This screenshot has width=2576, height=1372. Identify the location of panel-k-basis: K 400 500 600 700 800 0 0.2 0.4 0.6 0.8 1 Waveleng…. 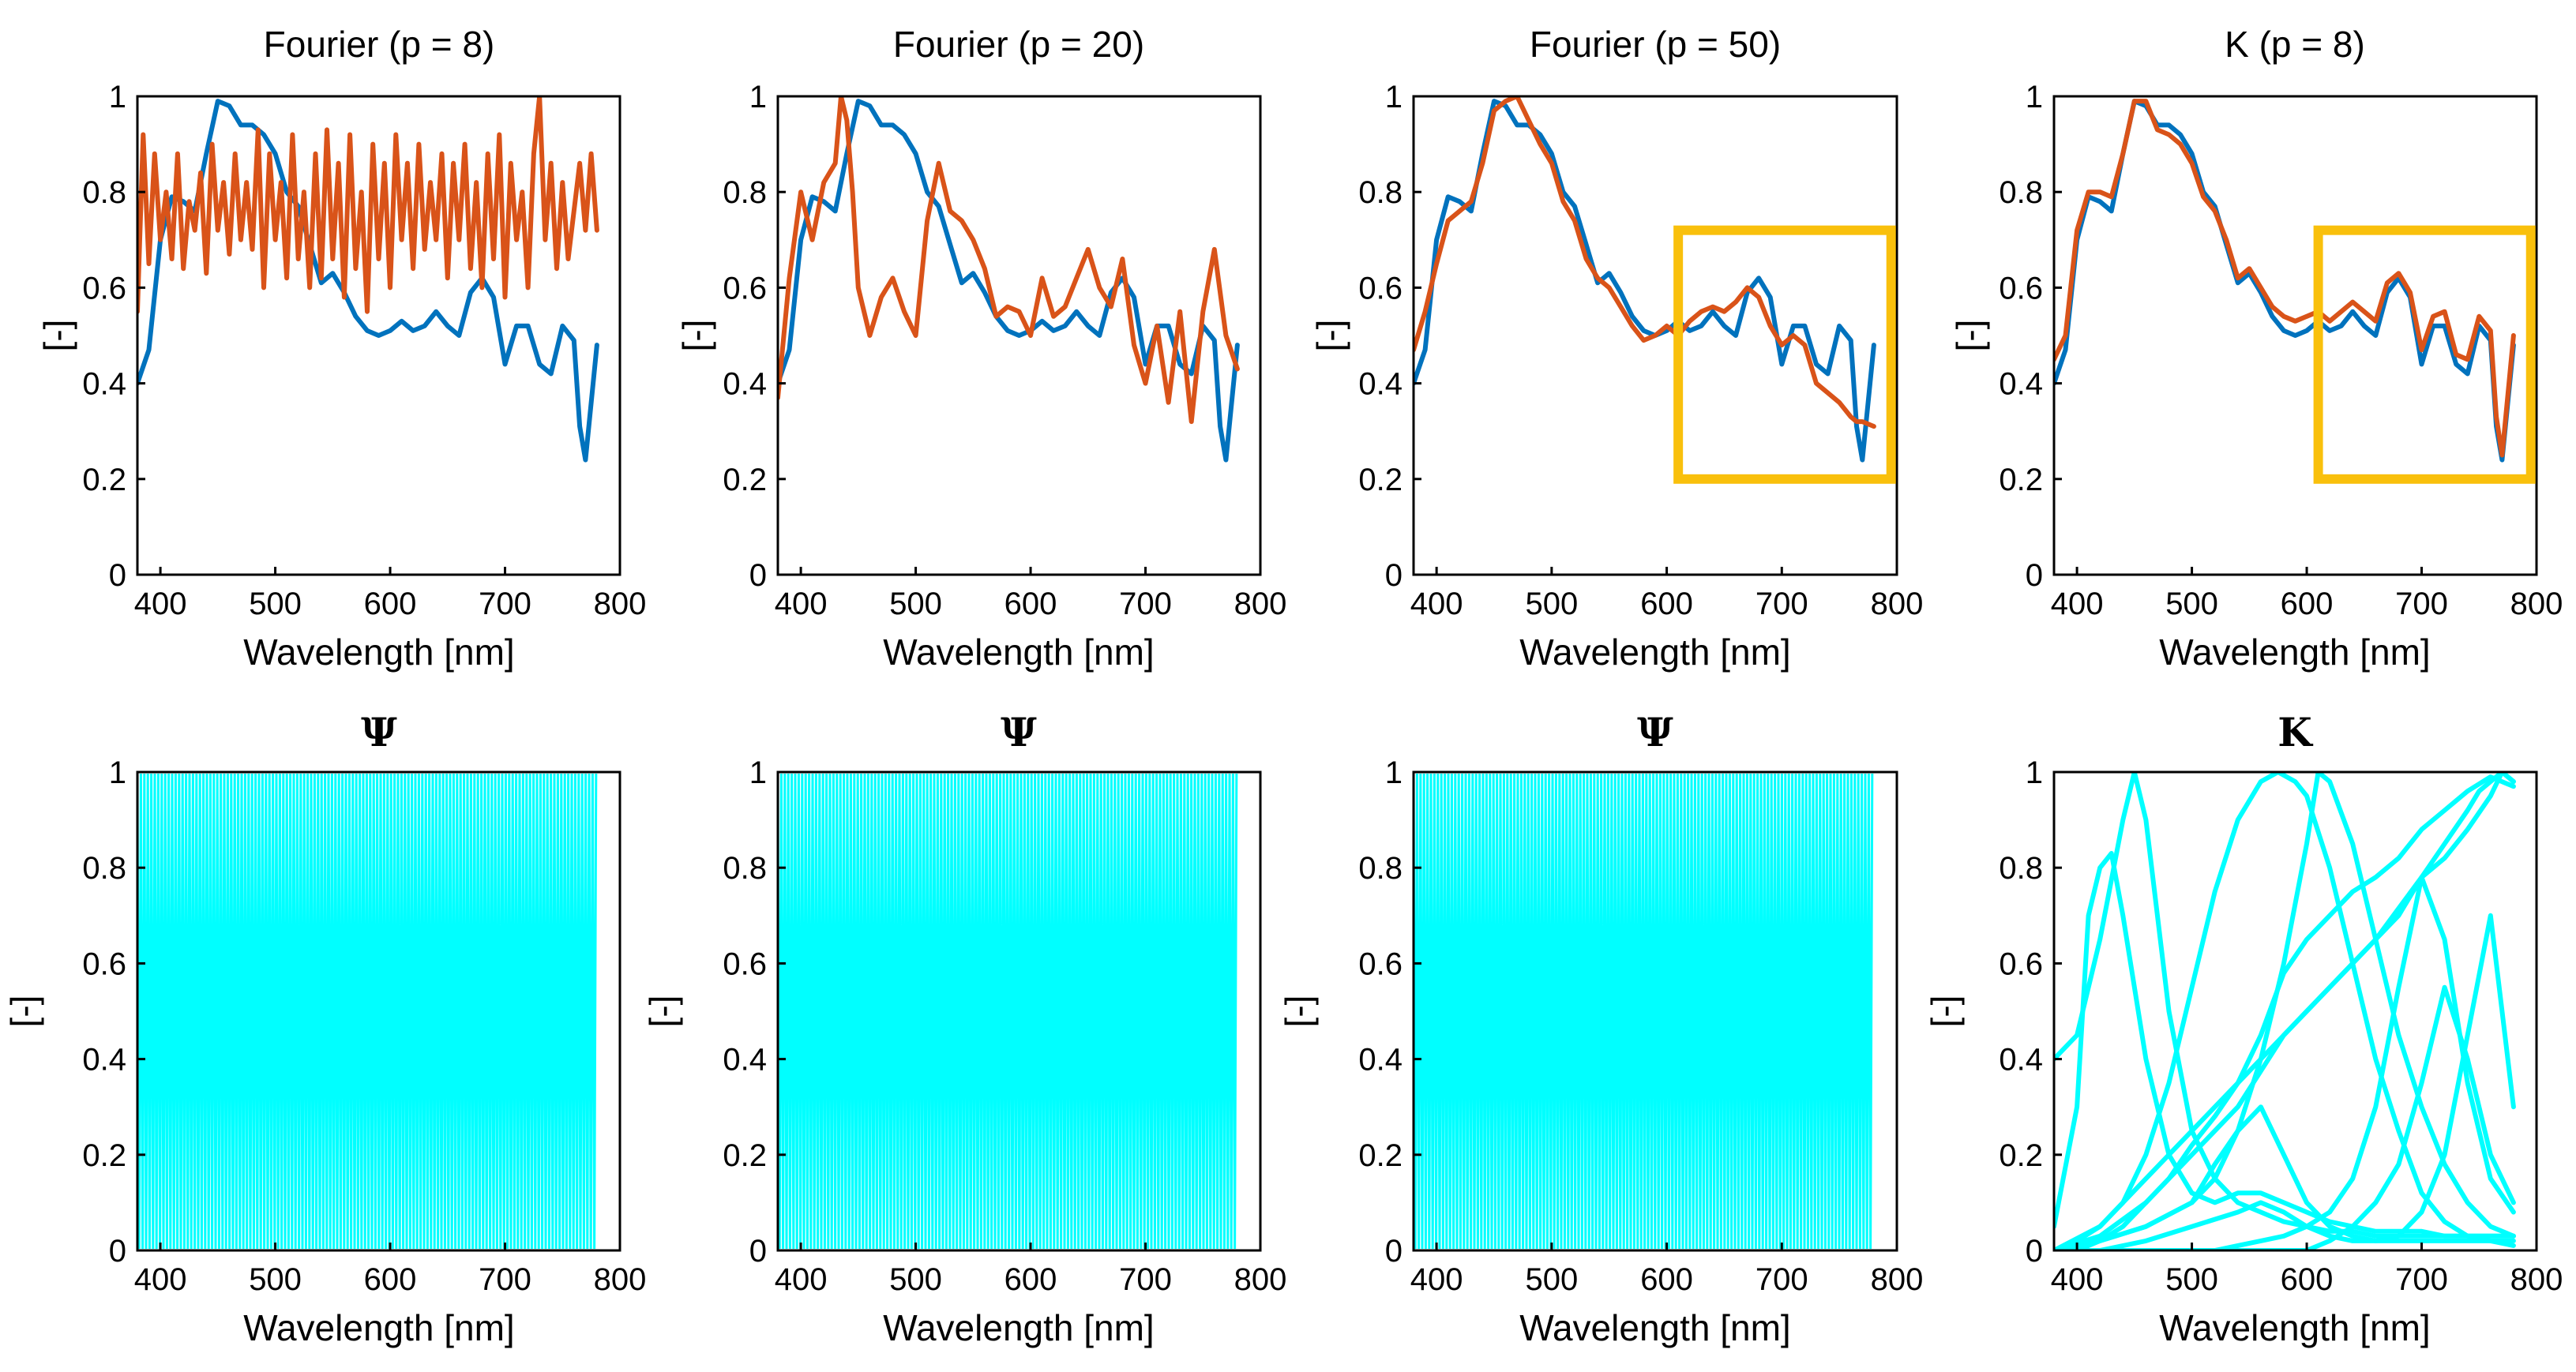
(2243, 1028).